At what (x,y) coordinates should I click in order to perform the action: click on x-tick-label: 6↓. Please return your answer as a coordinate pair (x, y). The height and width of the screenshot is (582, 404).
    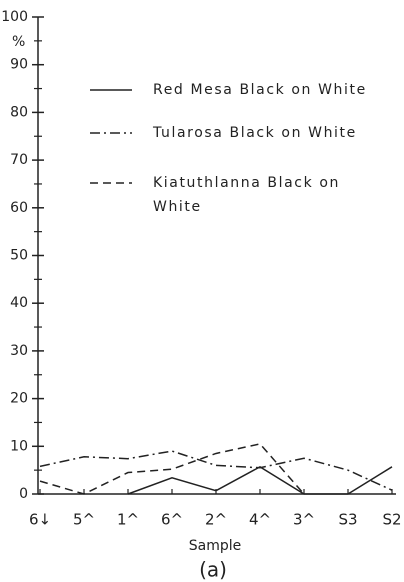
    Looking at the image, I should click on (40, 520).